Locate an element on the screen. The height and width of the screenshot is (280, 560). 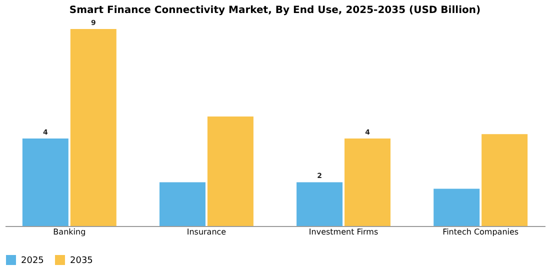
legend-label: 2025 is located at coordinates (32, 261).